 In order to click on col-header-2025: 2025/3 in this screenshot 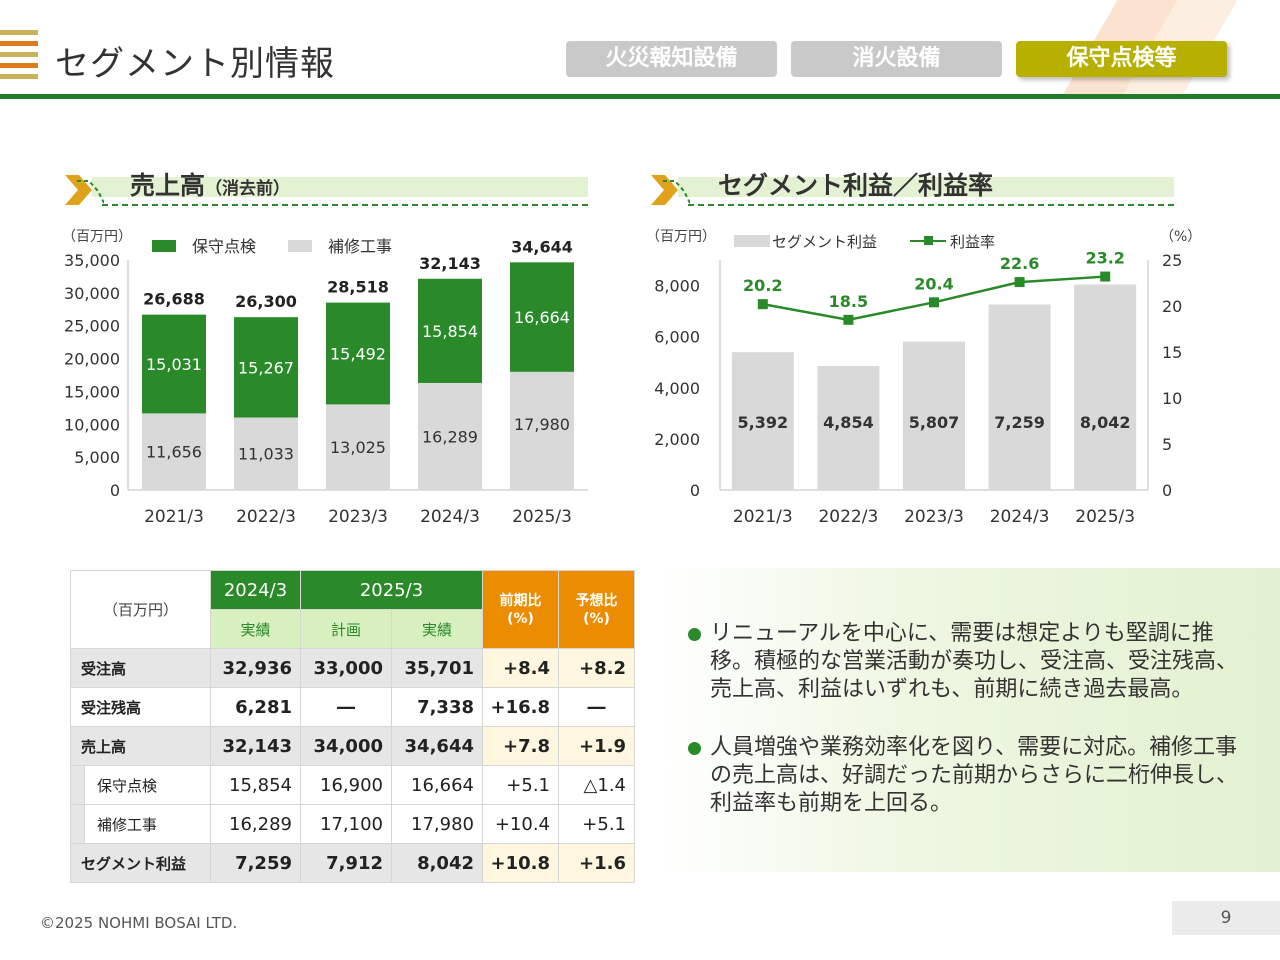, I will do `click(391, 590)`.